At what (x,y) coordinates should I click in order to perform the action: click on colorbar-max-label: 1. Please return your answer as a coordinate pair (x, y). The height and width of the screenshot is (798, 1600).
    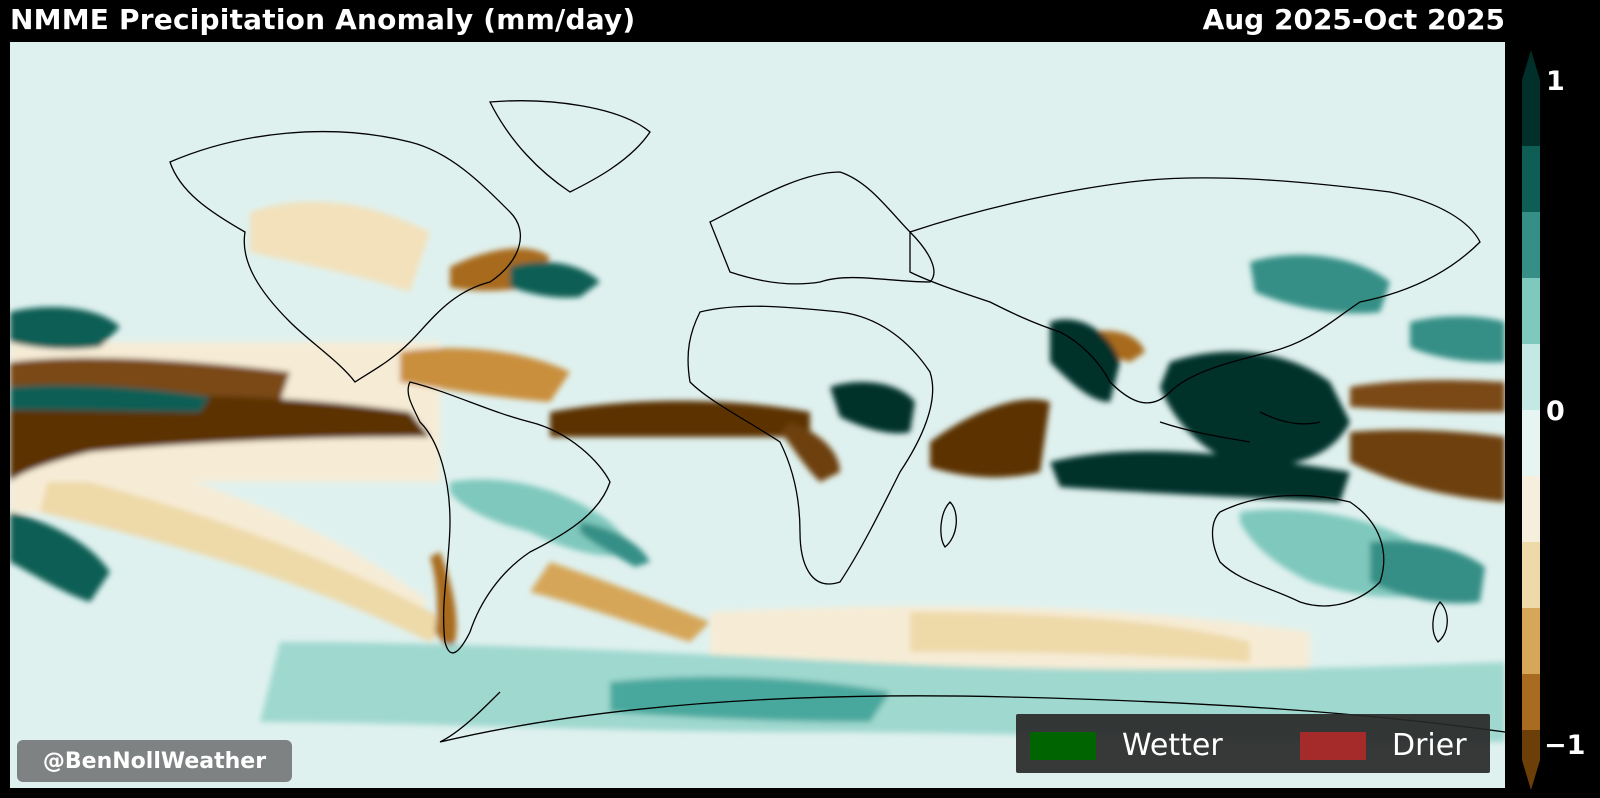
    Looking at the image, I should click on (1555, 81).